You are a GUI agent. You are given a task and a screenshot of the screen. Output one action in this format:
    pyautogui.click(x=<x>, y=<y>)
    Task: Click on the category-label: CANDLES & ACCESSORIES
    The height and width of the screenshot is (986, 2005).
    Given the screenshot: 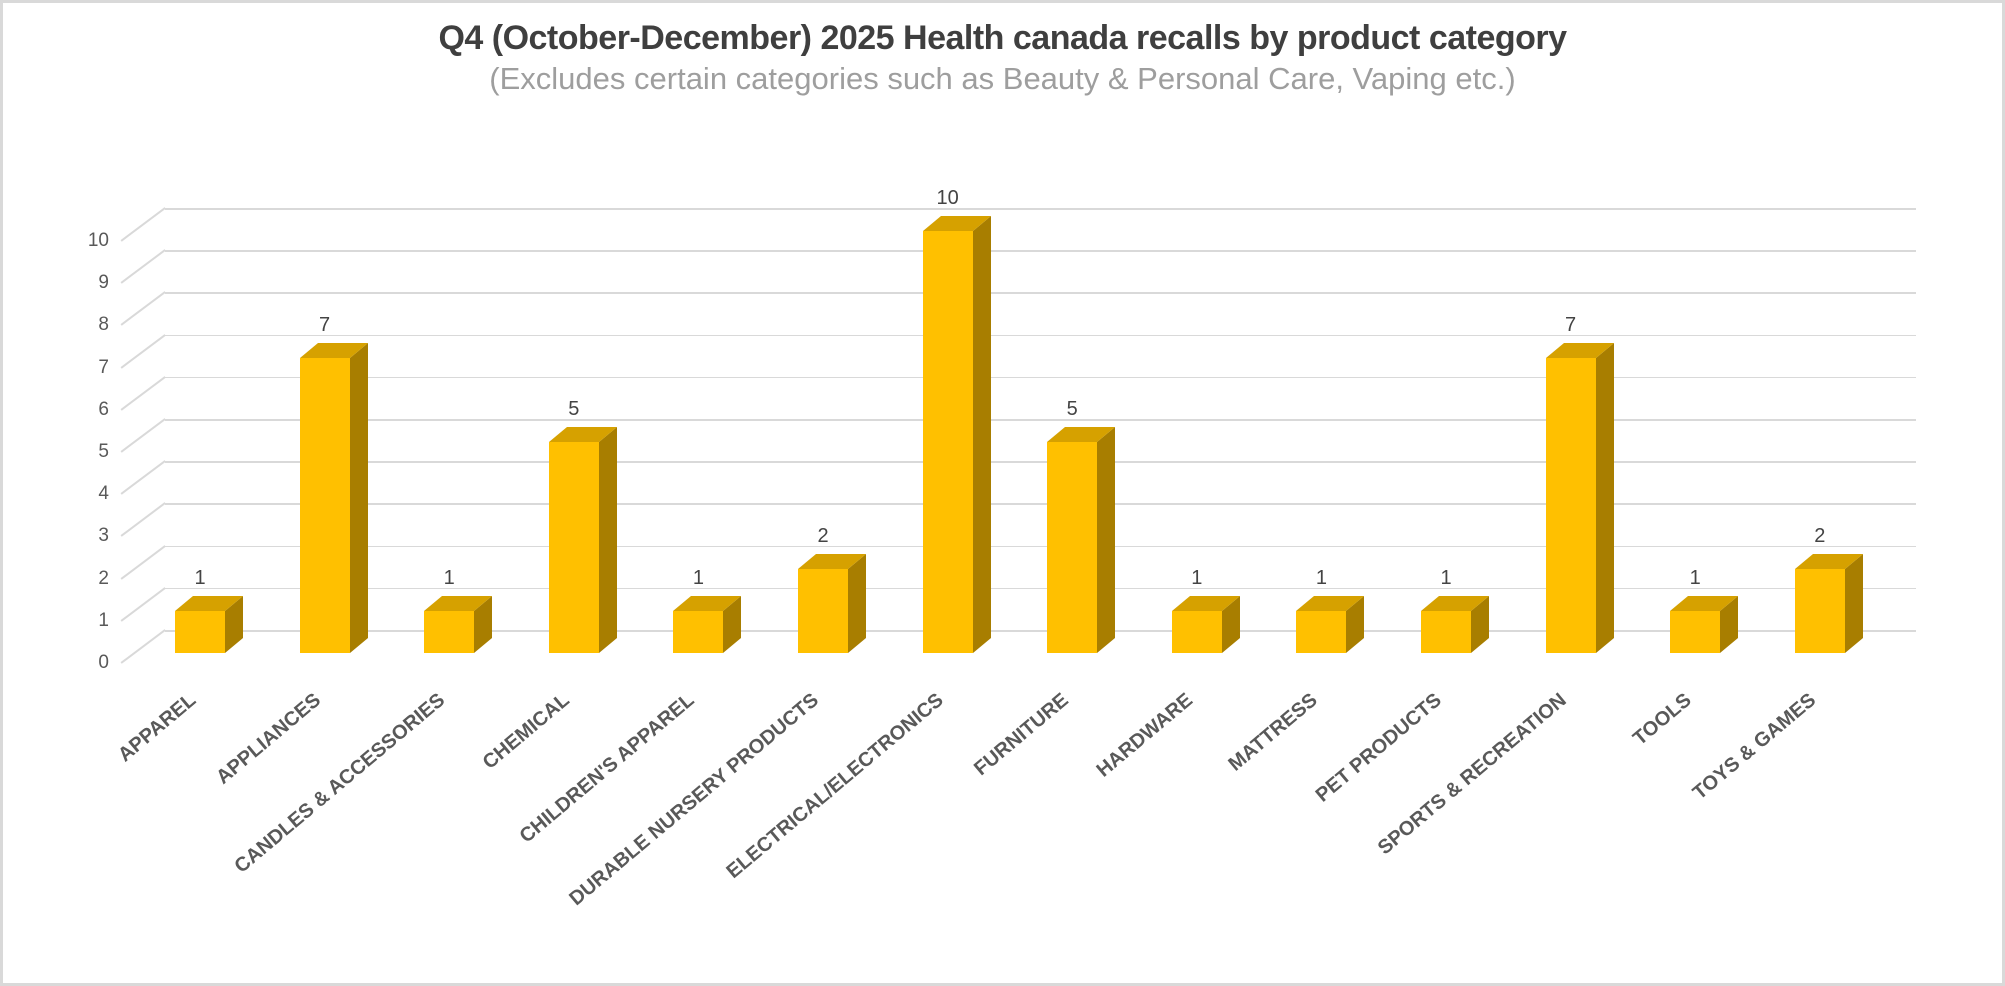 What is the action you would take?
    pyautogui.click(x=340, y=783)
    